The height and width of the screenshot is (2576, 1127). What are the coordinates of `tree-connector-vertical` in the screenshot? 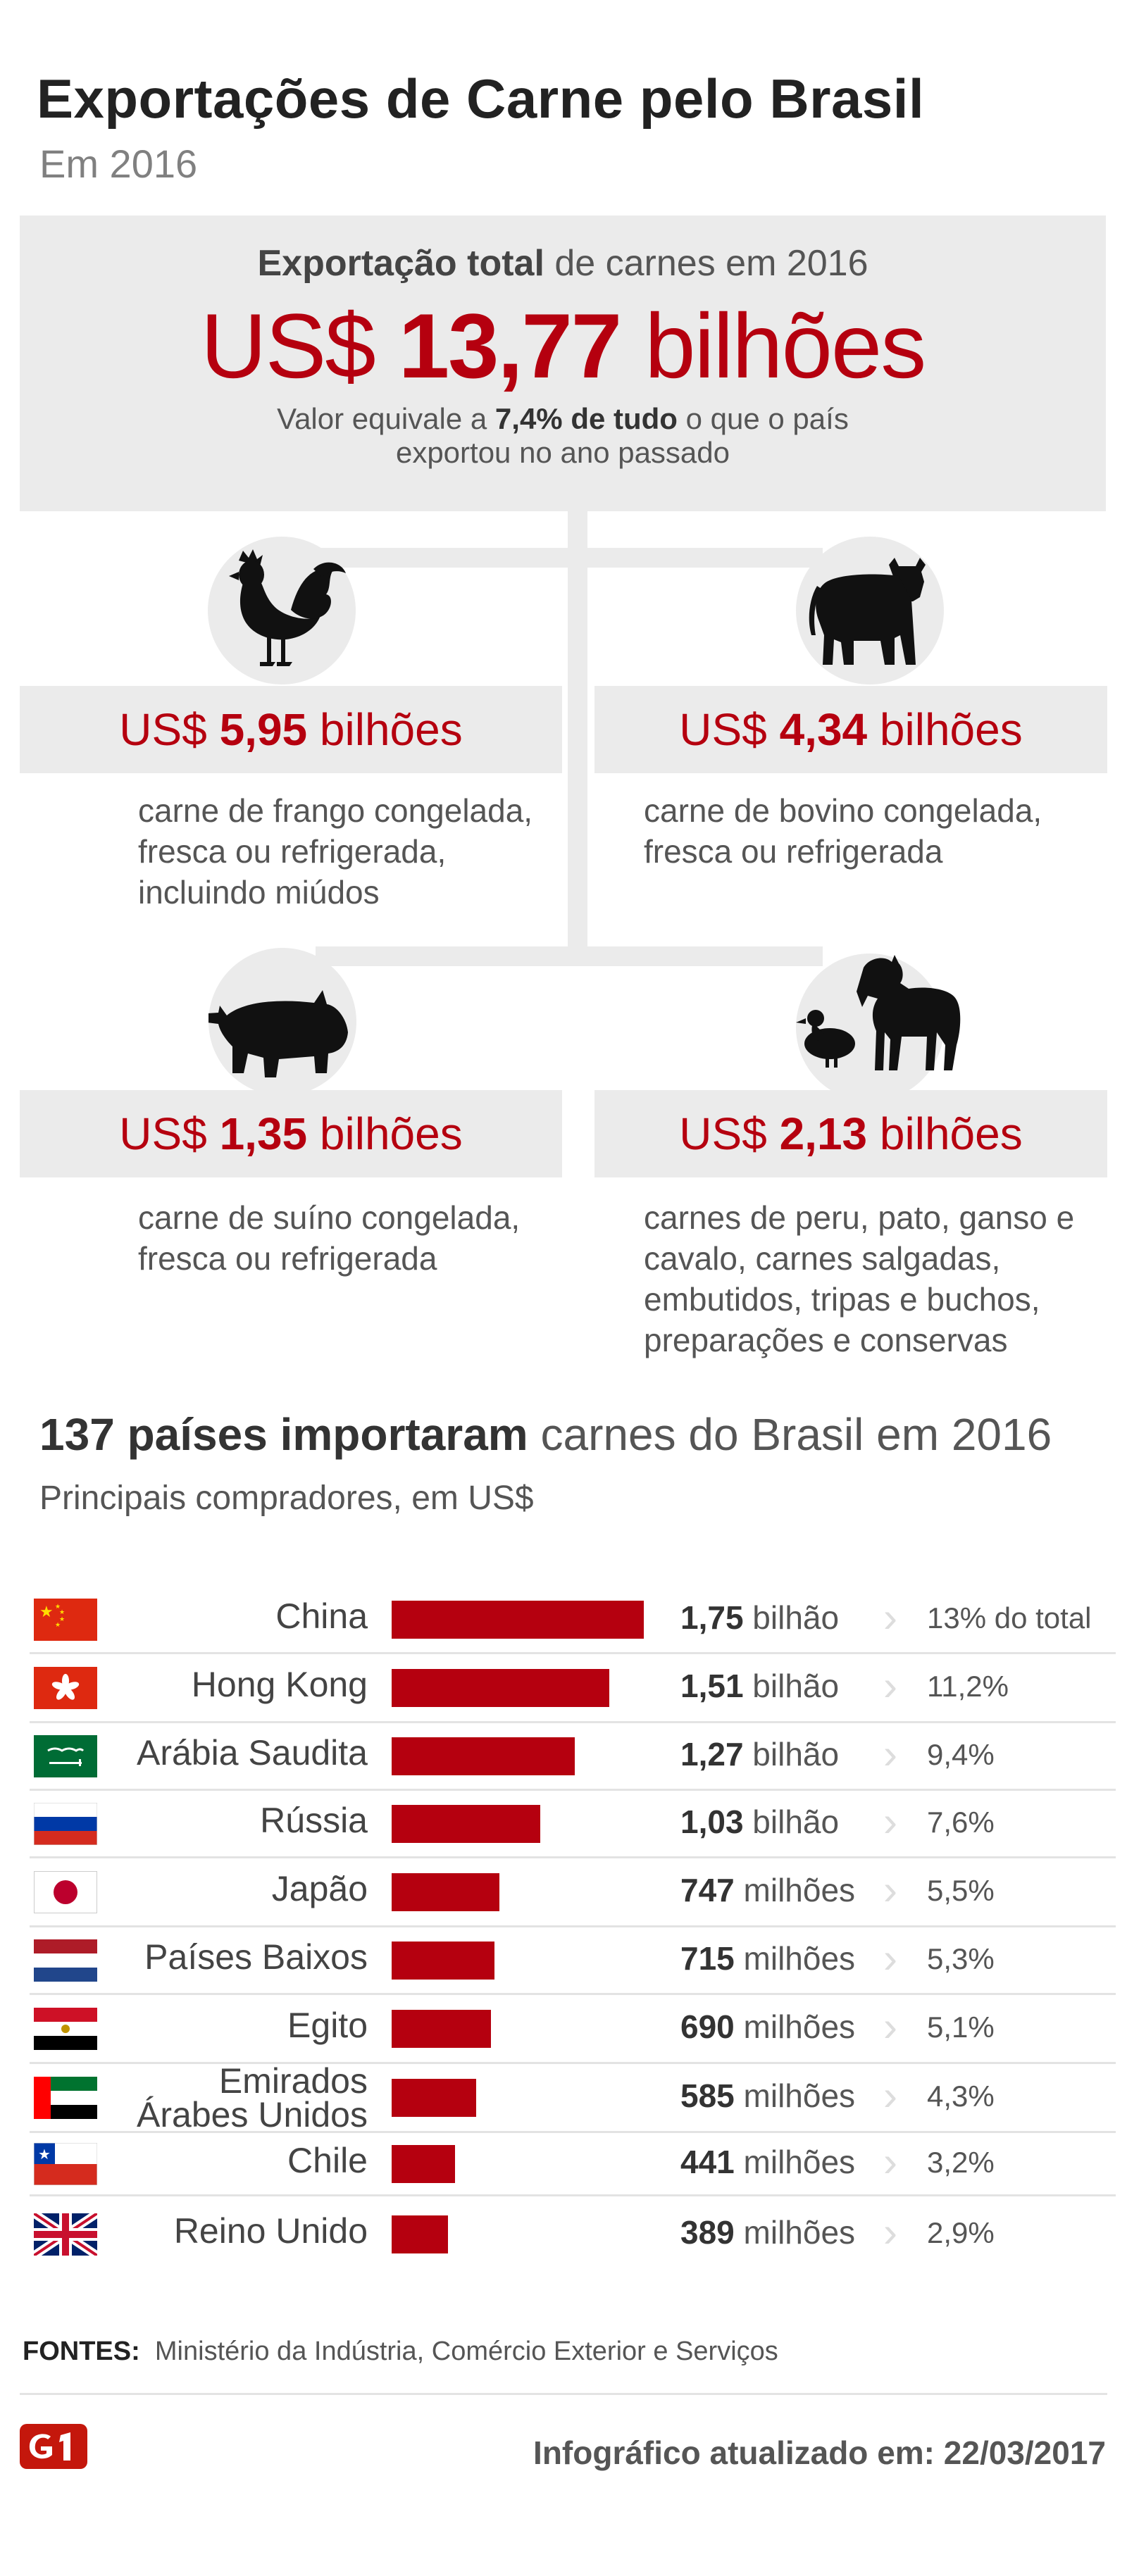 It's located at (577, 733).